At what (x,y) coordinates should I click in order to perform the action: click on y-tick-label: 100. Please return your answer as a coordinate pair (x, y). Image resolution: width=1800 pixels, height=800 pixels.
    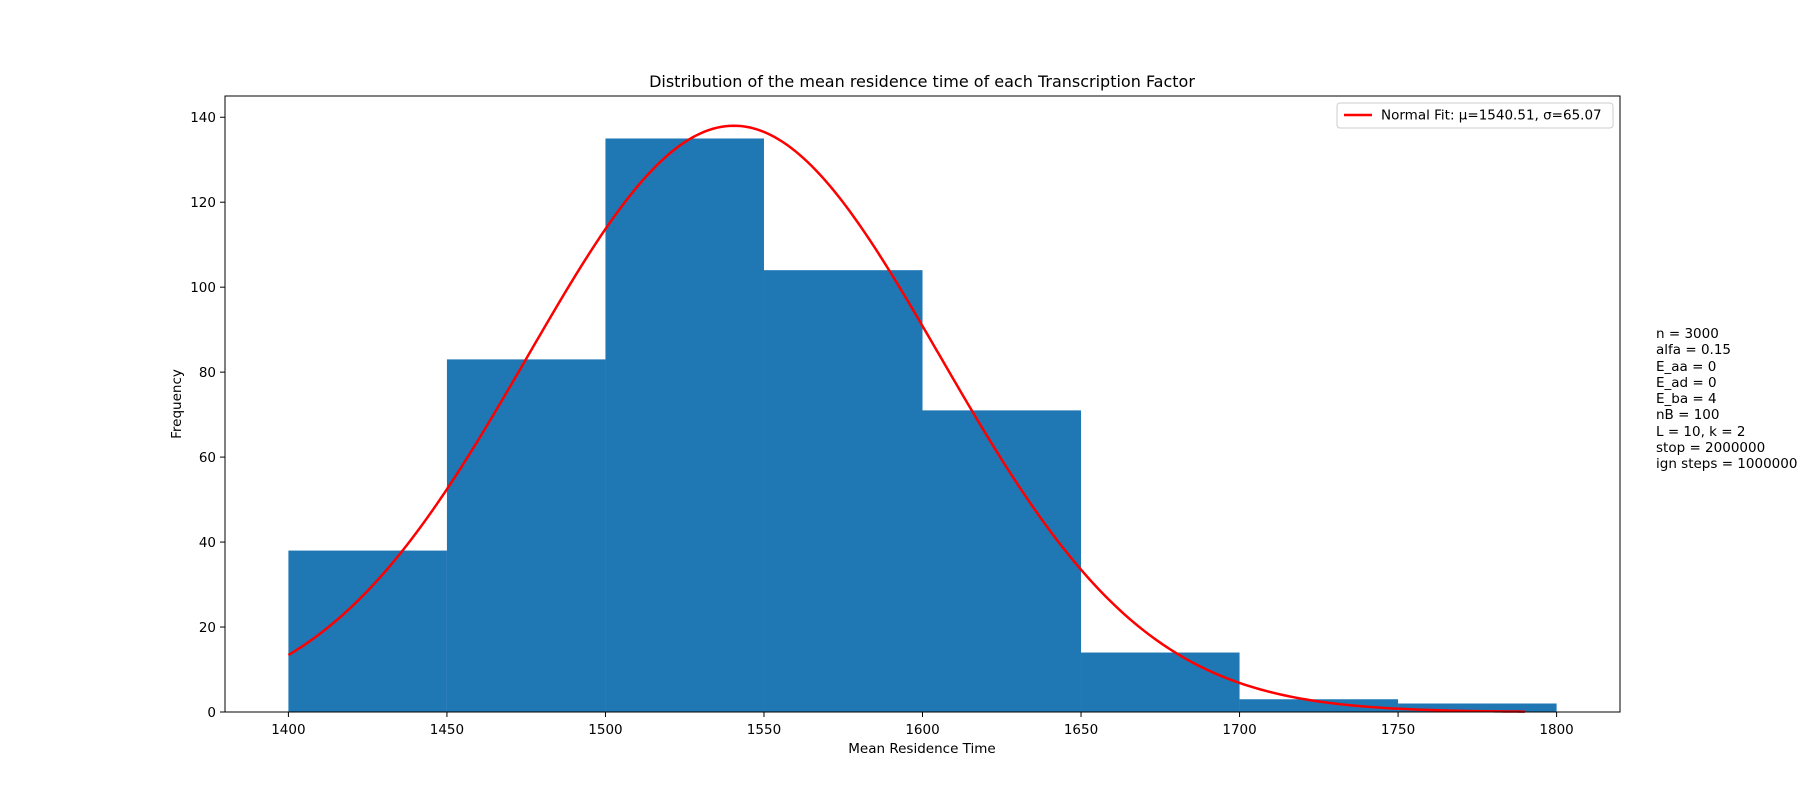
    Looking at the image, I should click on (203, 288).